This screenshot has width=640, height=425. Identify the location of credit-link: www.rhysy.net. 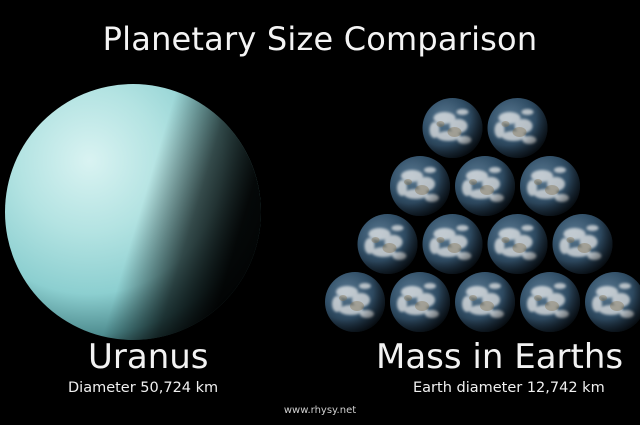
(320, 410).